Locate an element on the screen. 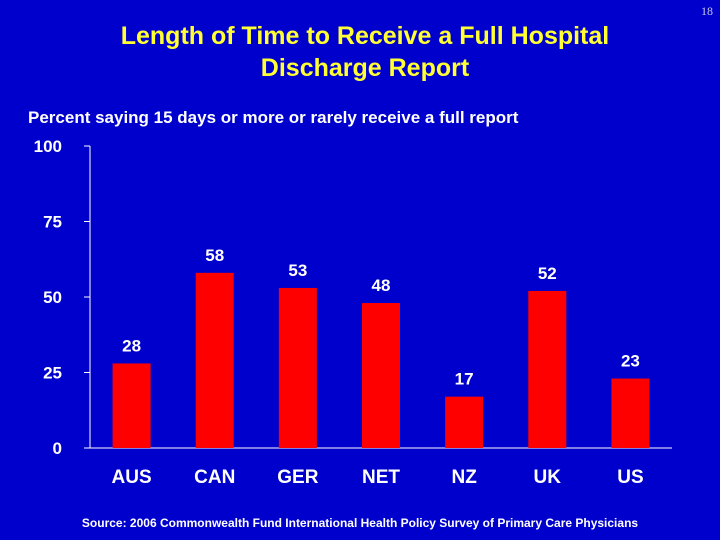  bar-aus is located at coordinates (131, 405).